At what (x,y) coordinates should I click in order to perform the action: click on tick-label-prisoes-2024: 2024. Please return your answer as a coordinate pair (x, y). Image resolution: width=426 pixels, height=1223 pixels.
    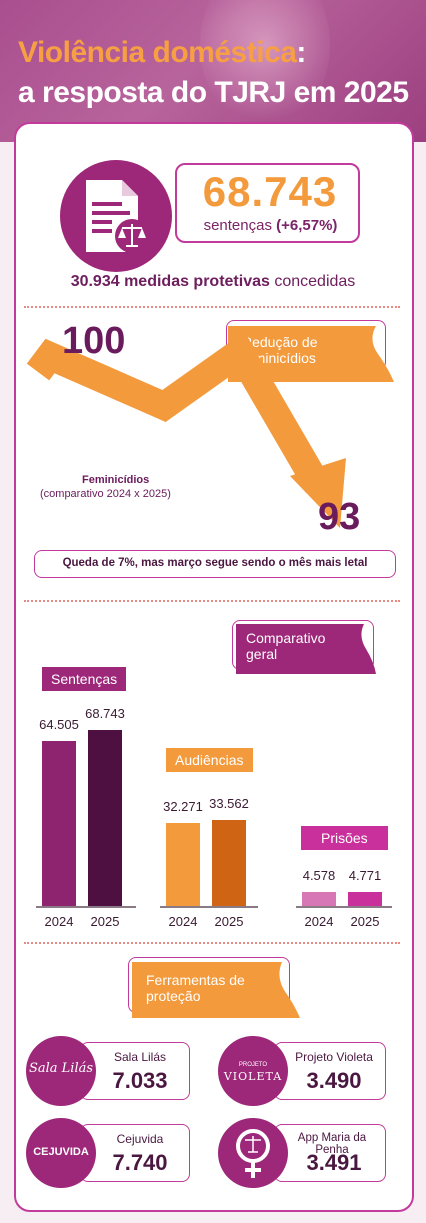
    Looking at the image, I should click on (319, 921).